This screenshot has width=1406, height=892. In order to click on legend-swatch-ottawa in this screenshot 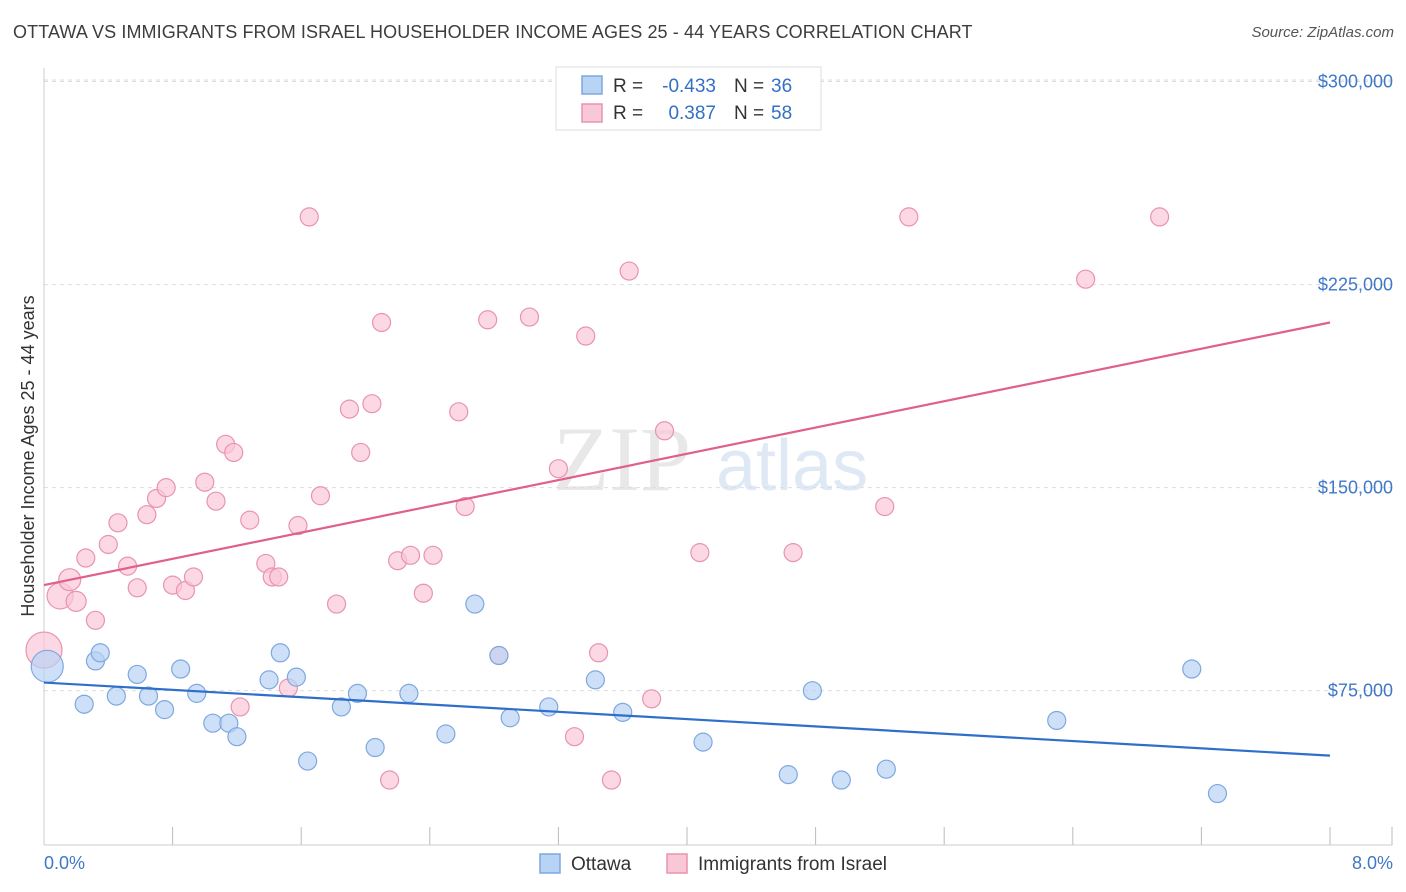, I will do `click(592, 85)`.